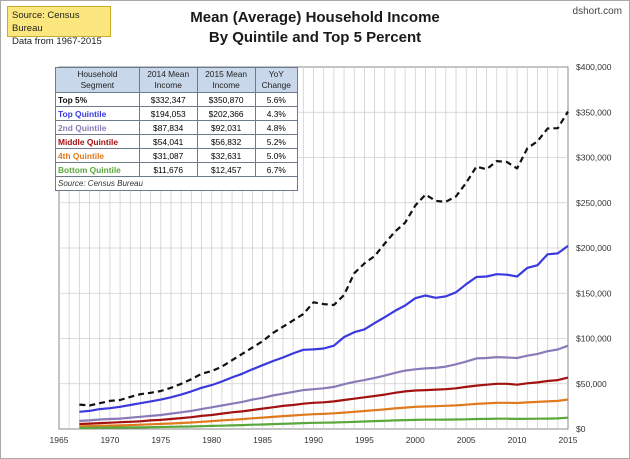  Describe the element at coordinates (226, 169) in the screenshot. I see `cell-y2015: $12,457` at that location.